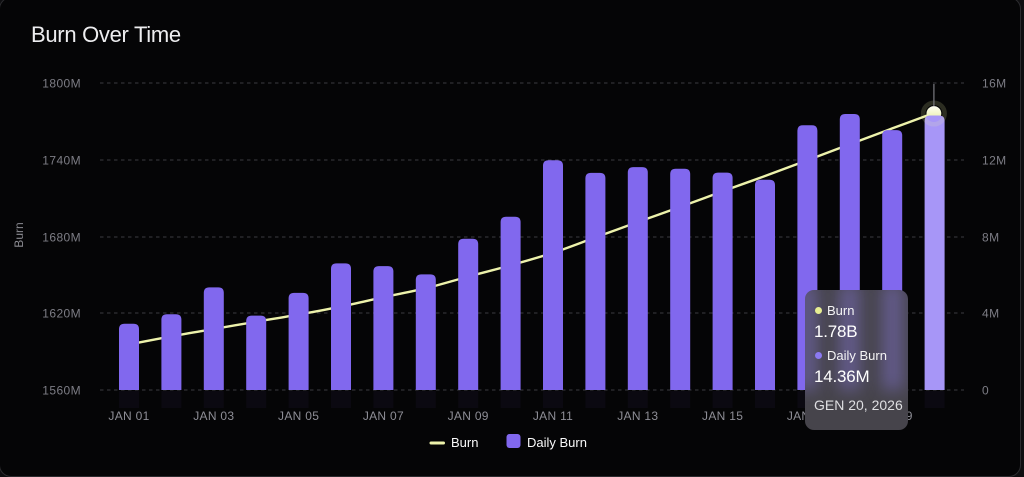 The image size is (1024, 477). What do you see at coordinates (557, 442) in the screenshot?
I see `svg-text: Daily Burn` at bounding box center [557, 442].